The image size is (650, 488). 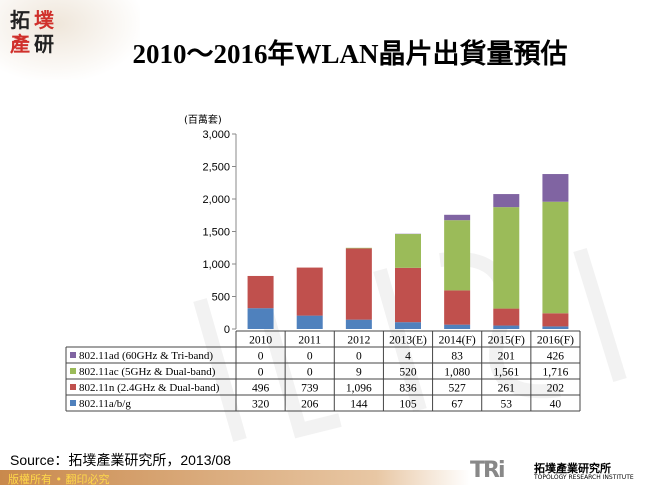 What do you see at coordinates (147, 372) in the screenshot?
I see `legend-label: 802.11ac (5GHz & Dual-band)` at bounding box center [147, 372].